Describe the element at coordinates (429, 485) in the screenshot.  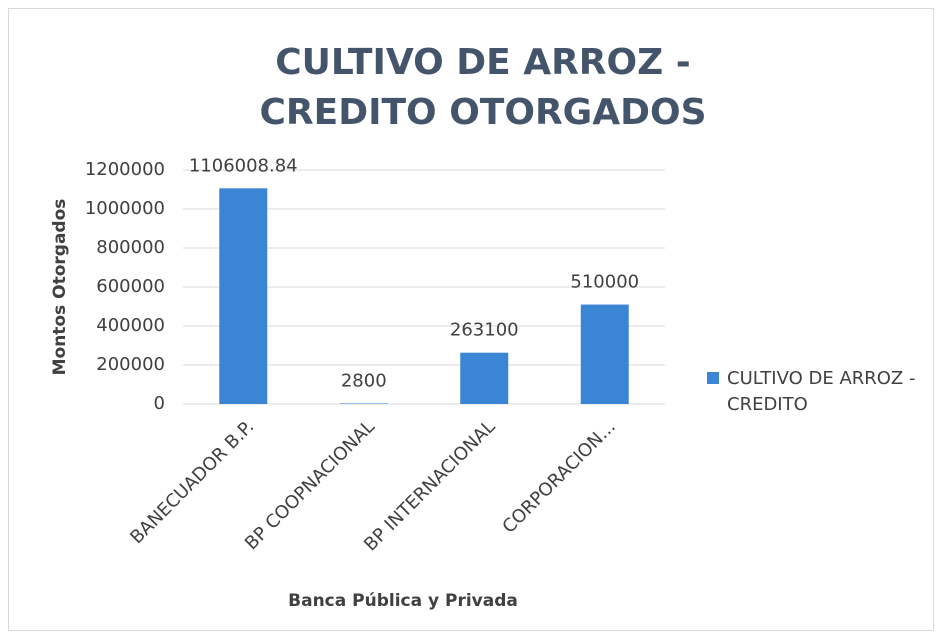
I see `x-tick-label: BP INTERNACIONAL` at that location.